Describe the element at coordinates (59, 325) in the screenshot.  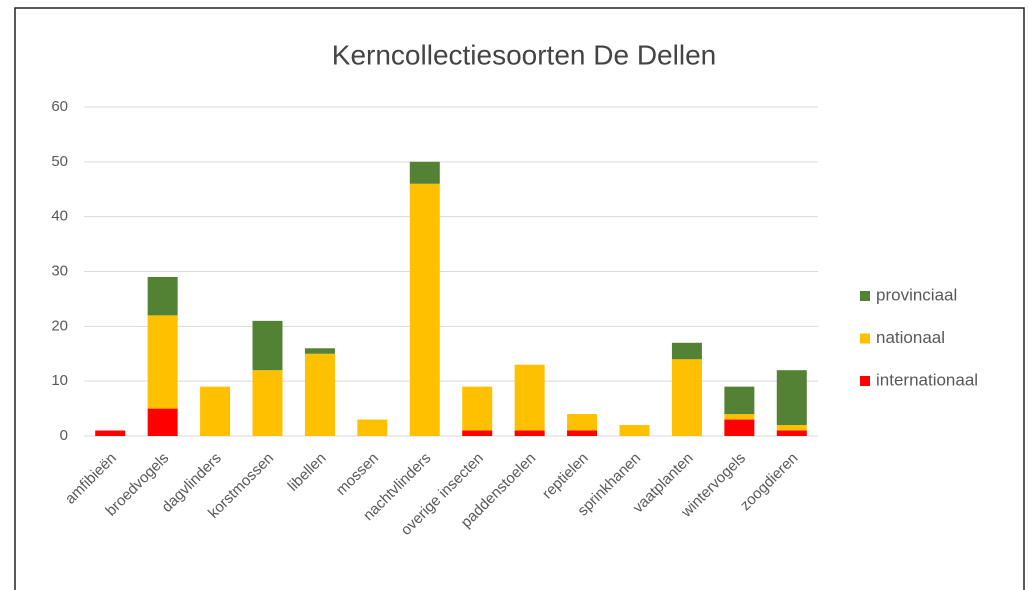
I see `y-tick-label: 20` at that location.